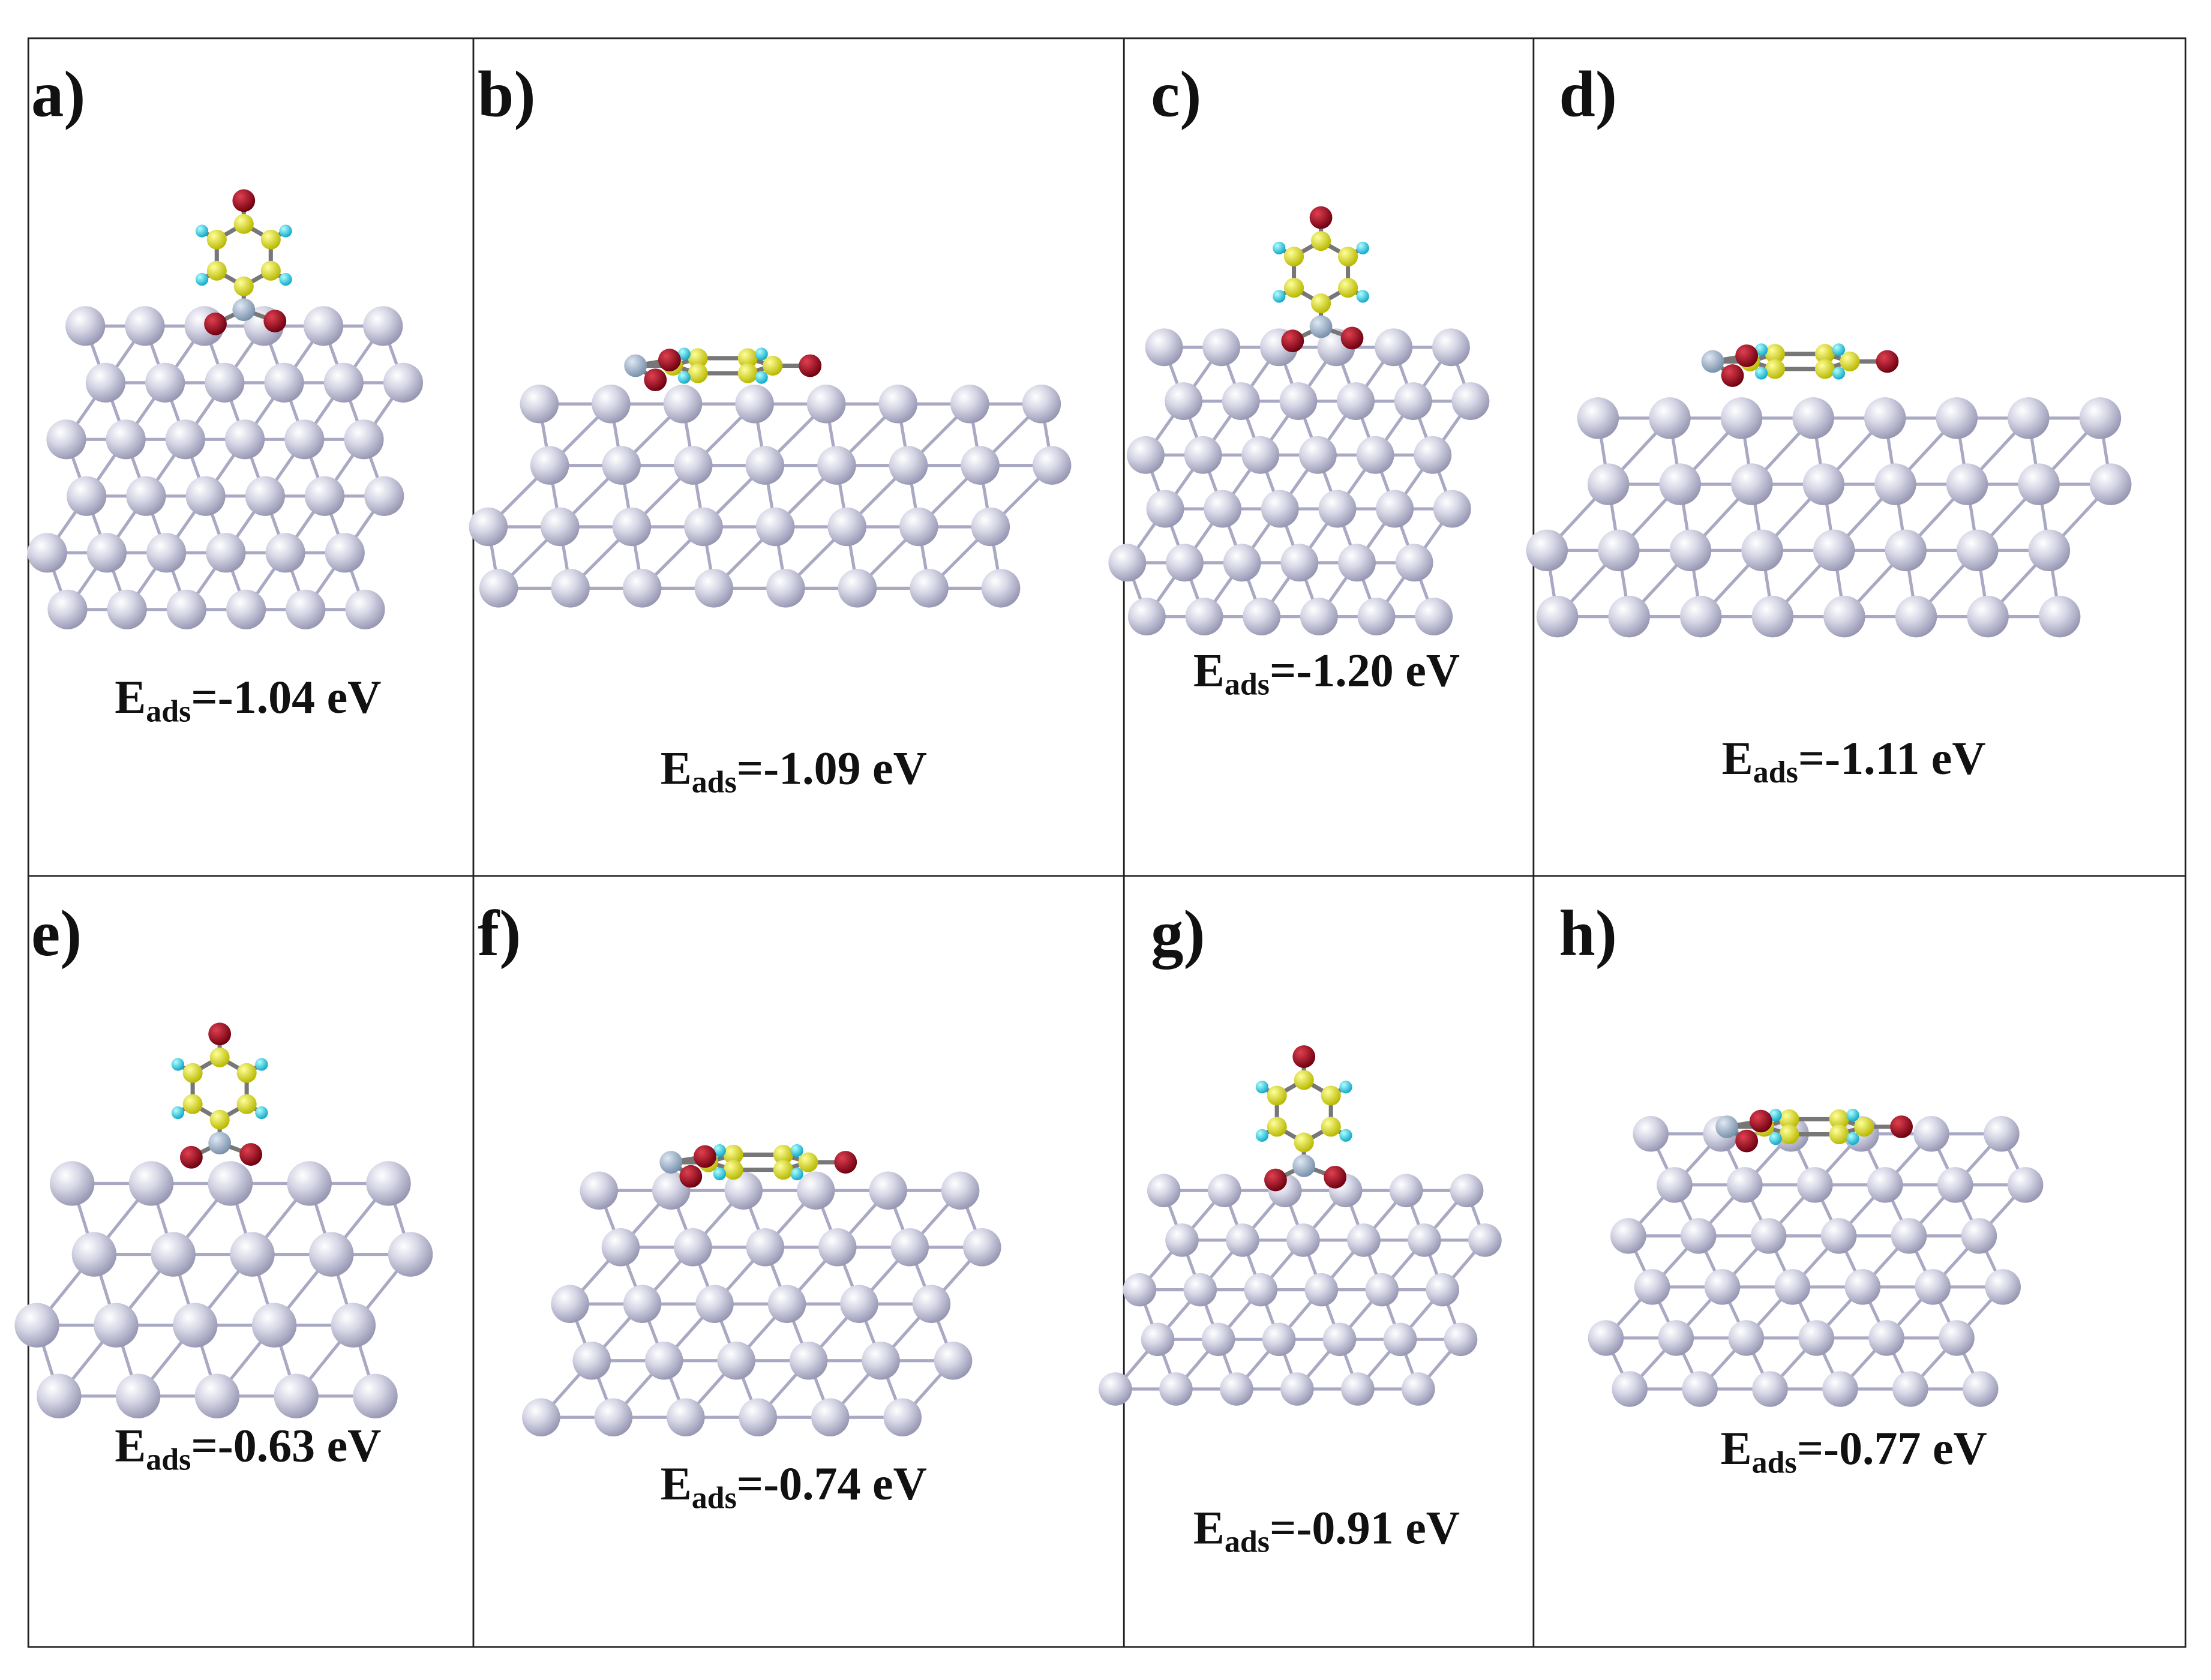 This screenshot has width=2211, height=1680. What do you see at coordinates (58, 94) in the screenshot?
I see `panel-label: a)` at bounding box center [58, 94].